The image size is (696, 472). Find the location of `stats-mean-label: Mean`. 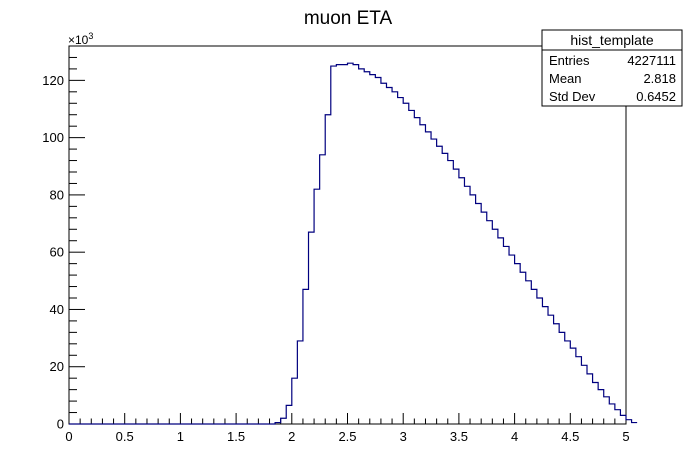

stats-mean-label: Mean is located at coordinates (565, 78).